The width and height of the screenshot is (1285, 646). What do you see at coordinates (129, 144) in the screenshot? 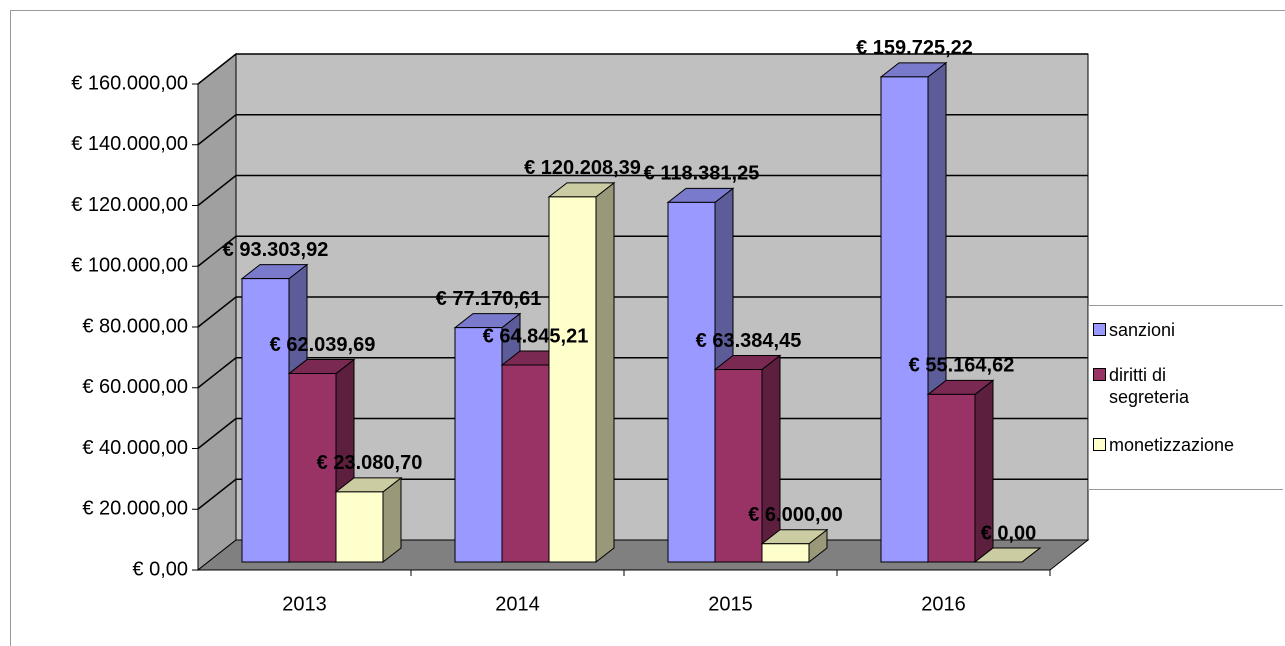
I see `y-tick-label: € 140.000,00` at bounding box center [129, 144].